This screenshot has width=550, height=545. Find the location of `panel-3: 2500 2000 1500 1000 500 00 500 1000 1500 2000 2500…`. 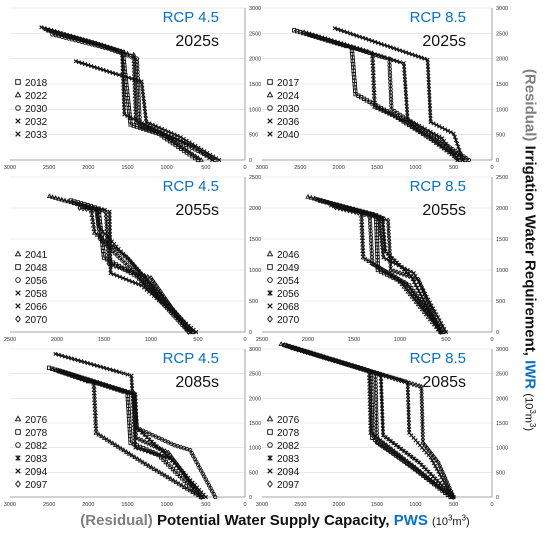

panel-3: 2500 2000 1500 1000 500 00 500 1000 1500 2000 2500… is located at coordinates (132, 259).